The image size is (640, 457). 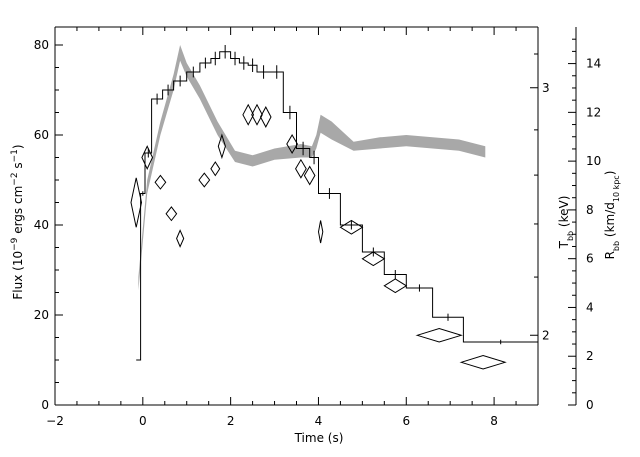 What do you see at coordinates (41, 135) in the screenshot?
I see `y-left-tick-label: 60` at bounding box center [41, 135].